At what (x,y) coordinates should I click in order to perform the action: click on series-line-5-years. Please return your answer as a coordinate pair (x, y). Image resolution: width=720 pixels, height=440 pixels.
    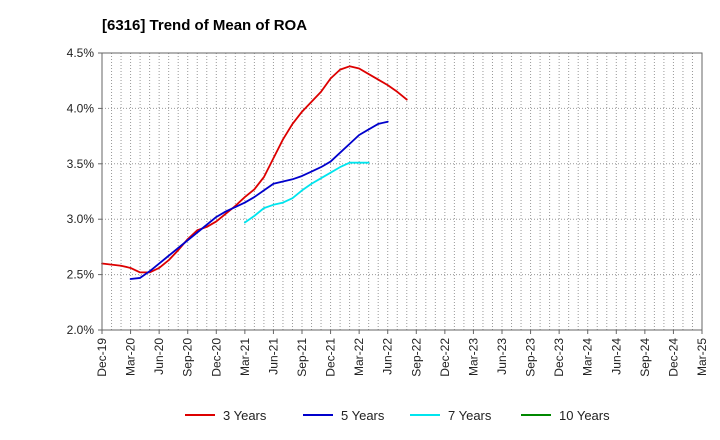
    Looking at the image, I should click on (259, 200).